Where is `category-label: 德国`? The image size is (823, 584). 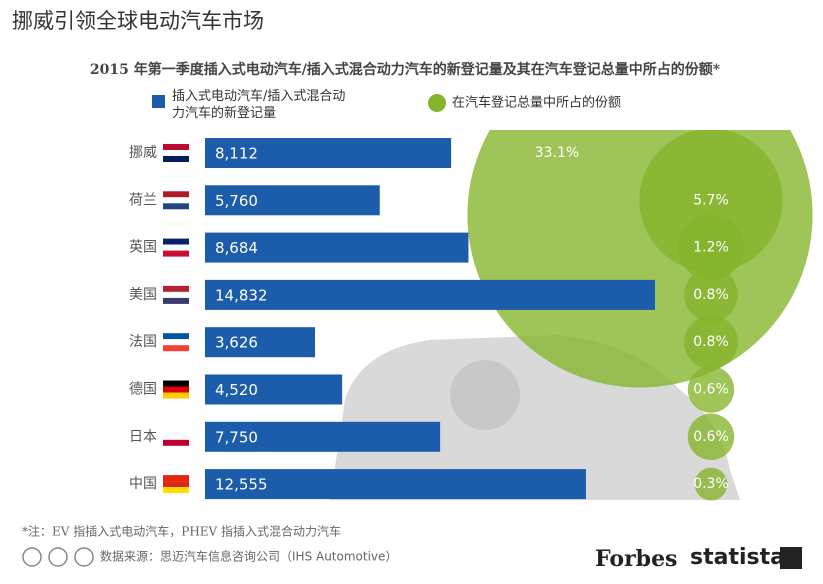 category-label: 德国 is located at coordinates (143, 390).